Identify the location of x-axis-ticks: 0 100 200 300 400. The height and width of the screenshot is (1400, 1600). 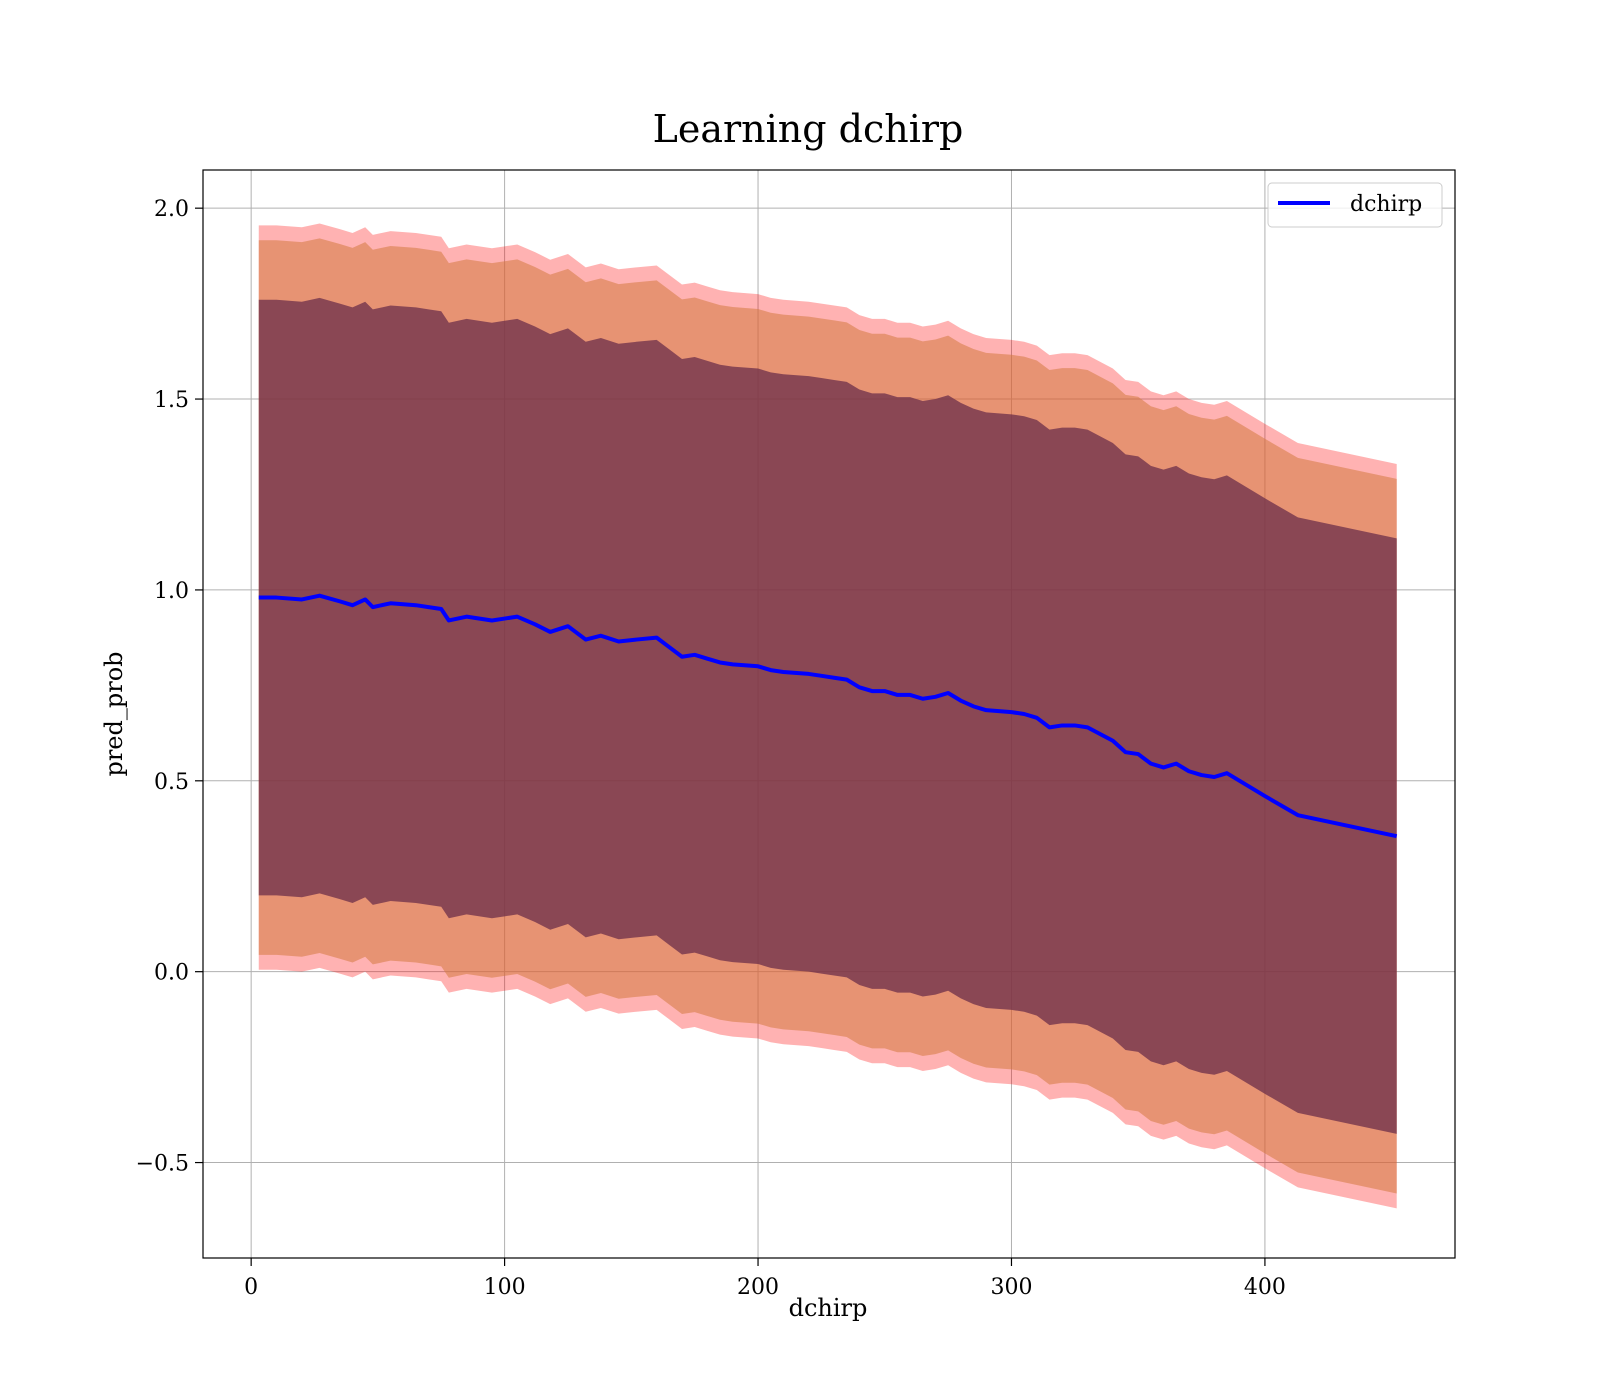
(765, 1279).